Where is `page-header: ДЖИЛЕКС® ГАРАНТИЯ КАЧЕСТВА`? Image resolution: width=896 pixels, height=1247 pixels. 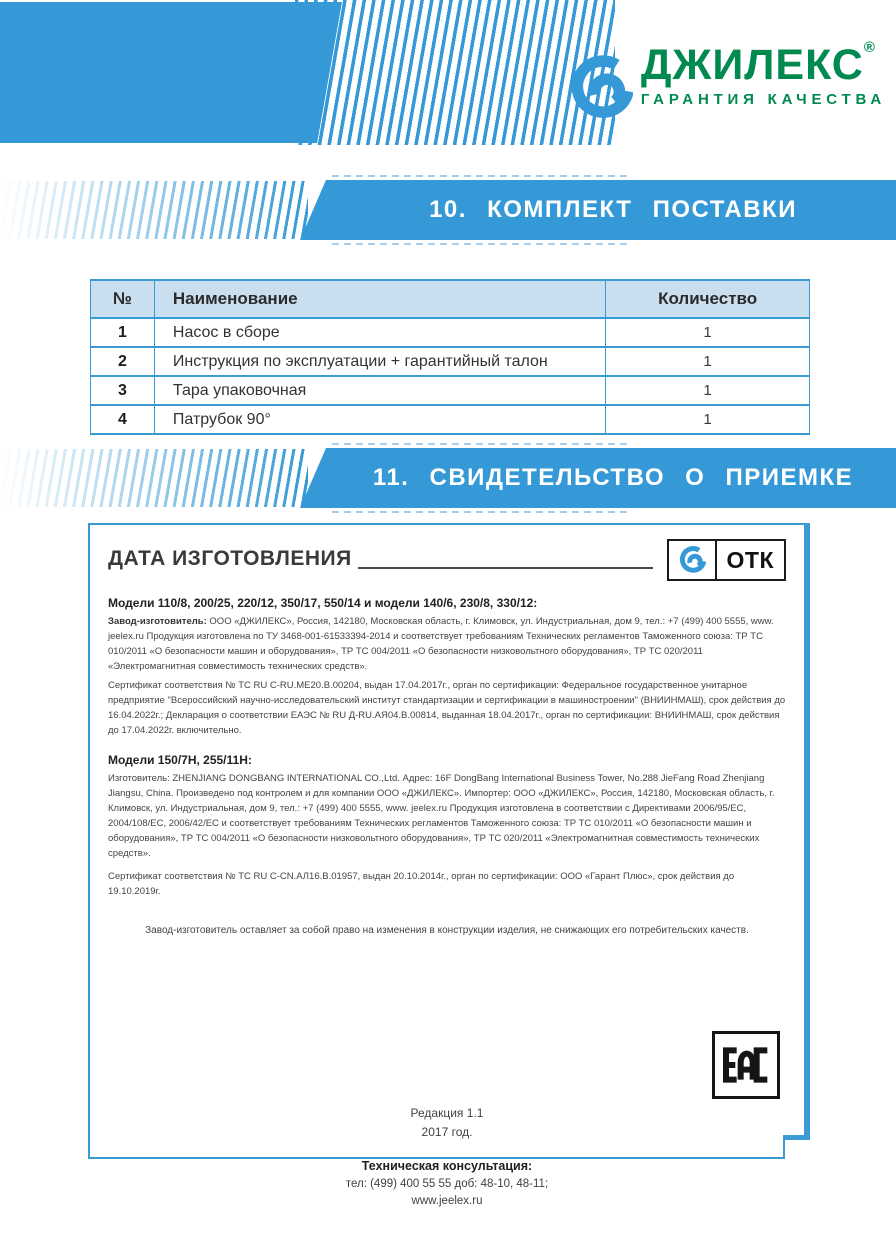 page-header: ДЖИЛЕКС® ГАРАНТИЯ КАЧЕСТВА is located at coordinates (448, 72).